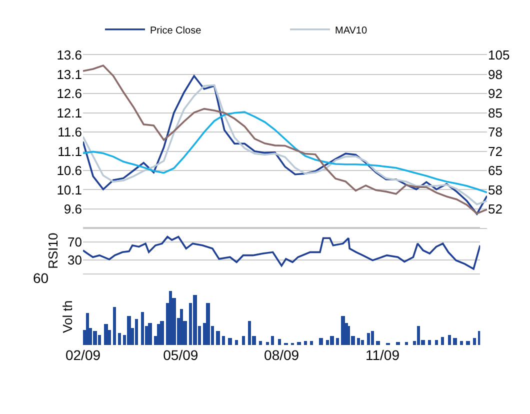  What do you see at coordinates (73, 209) in the screenshot?
I see `y-tick-label: 9.6` at bounding box center [73, 209].